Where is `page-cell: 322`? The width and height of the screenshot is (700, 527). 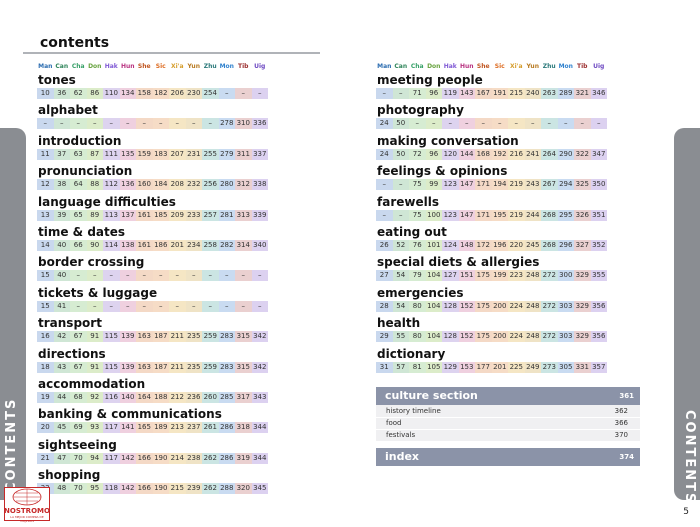 page-cell: 322 is located at coordinates (582, 154).